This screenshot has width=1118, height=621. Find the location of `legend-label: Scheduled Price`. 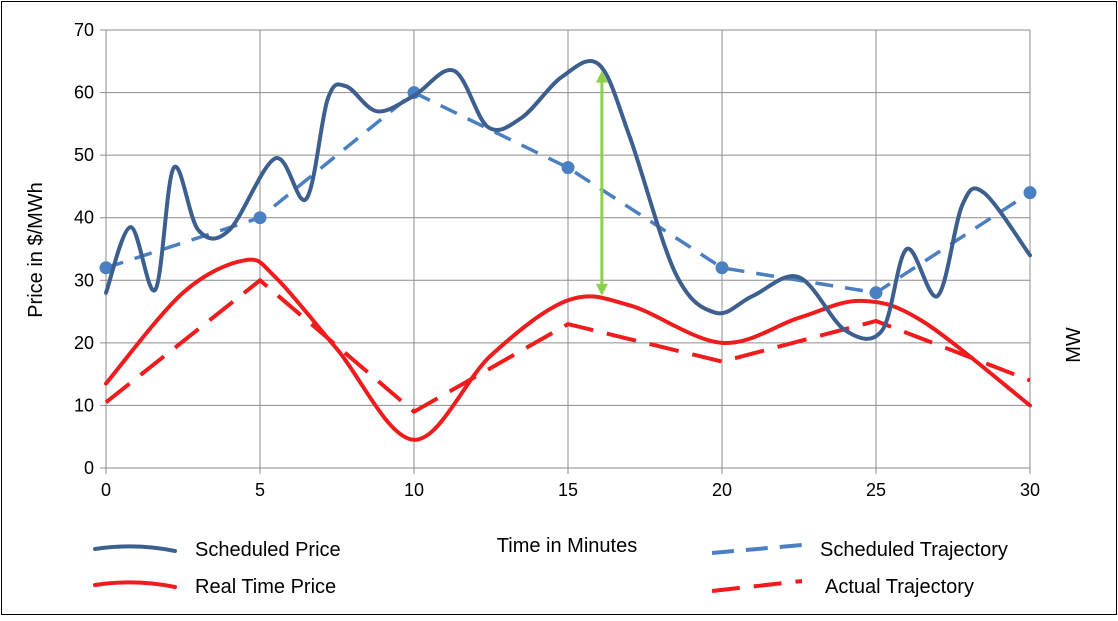

legend-label: Scheduled Price is located at coordinates (268, 550).